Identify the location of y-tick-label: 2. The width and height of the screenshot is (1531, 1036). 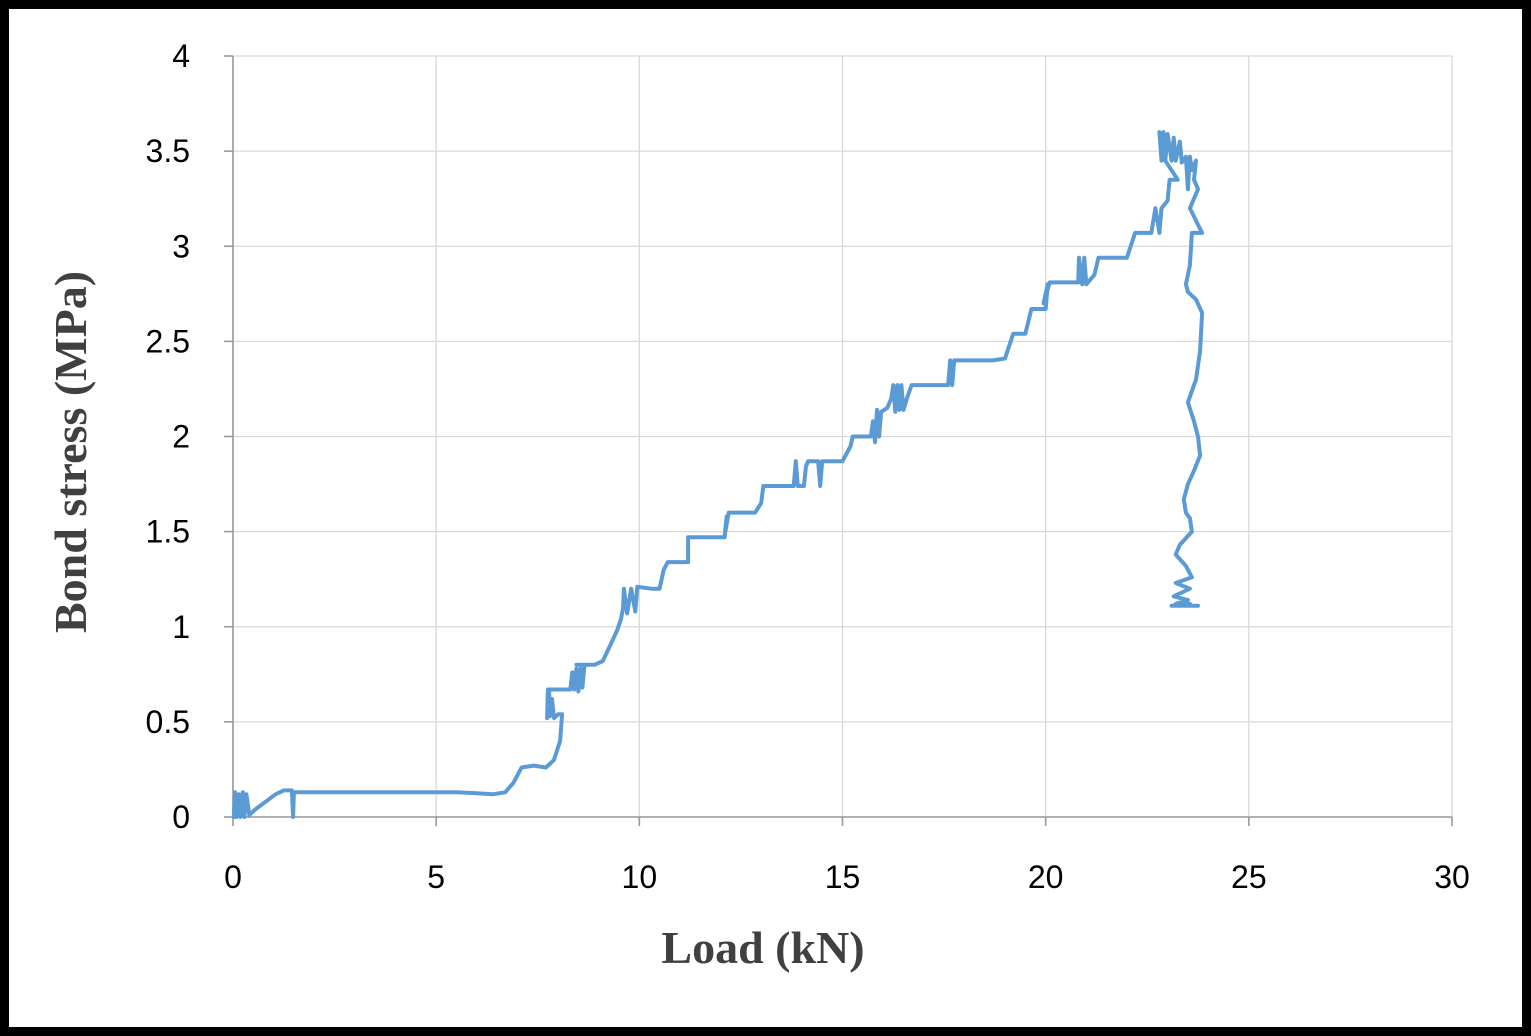
(181, 437).